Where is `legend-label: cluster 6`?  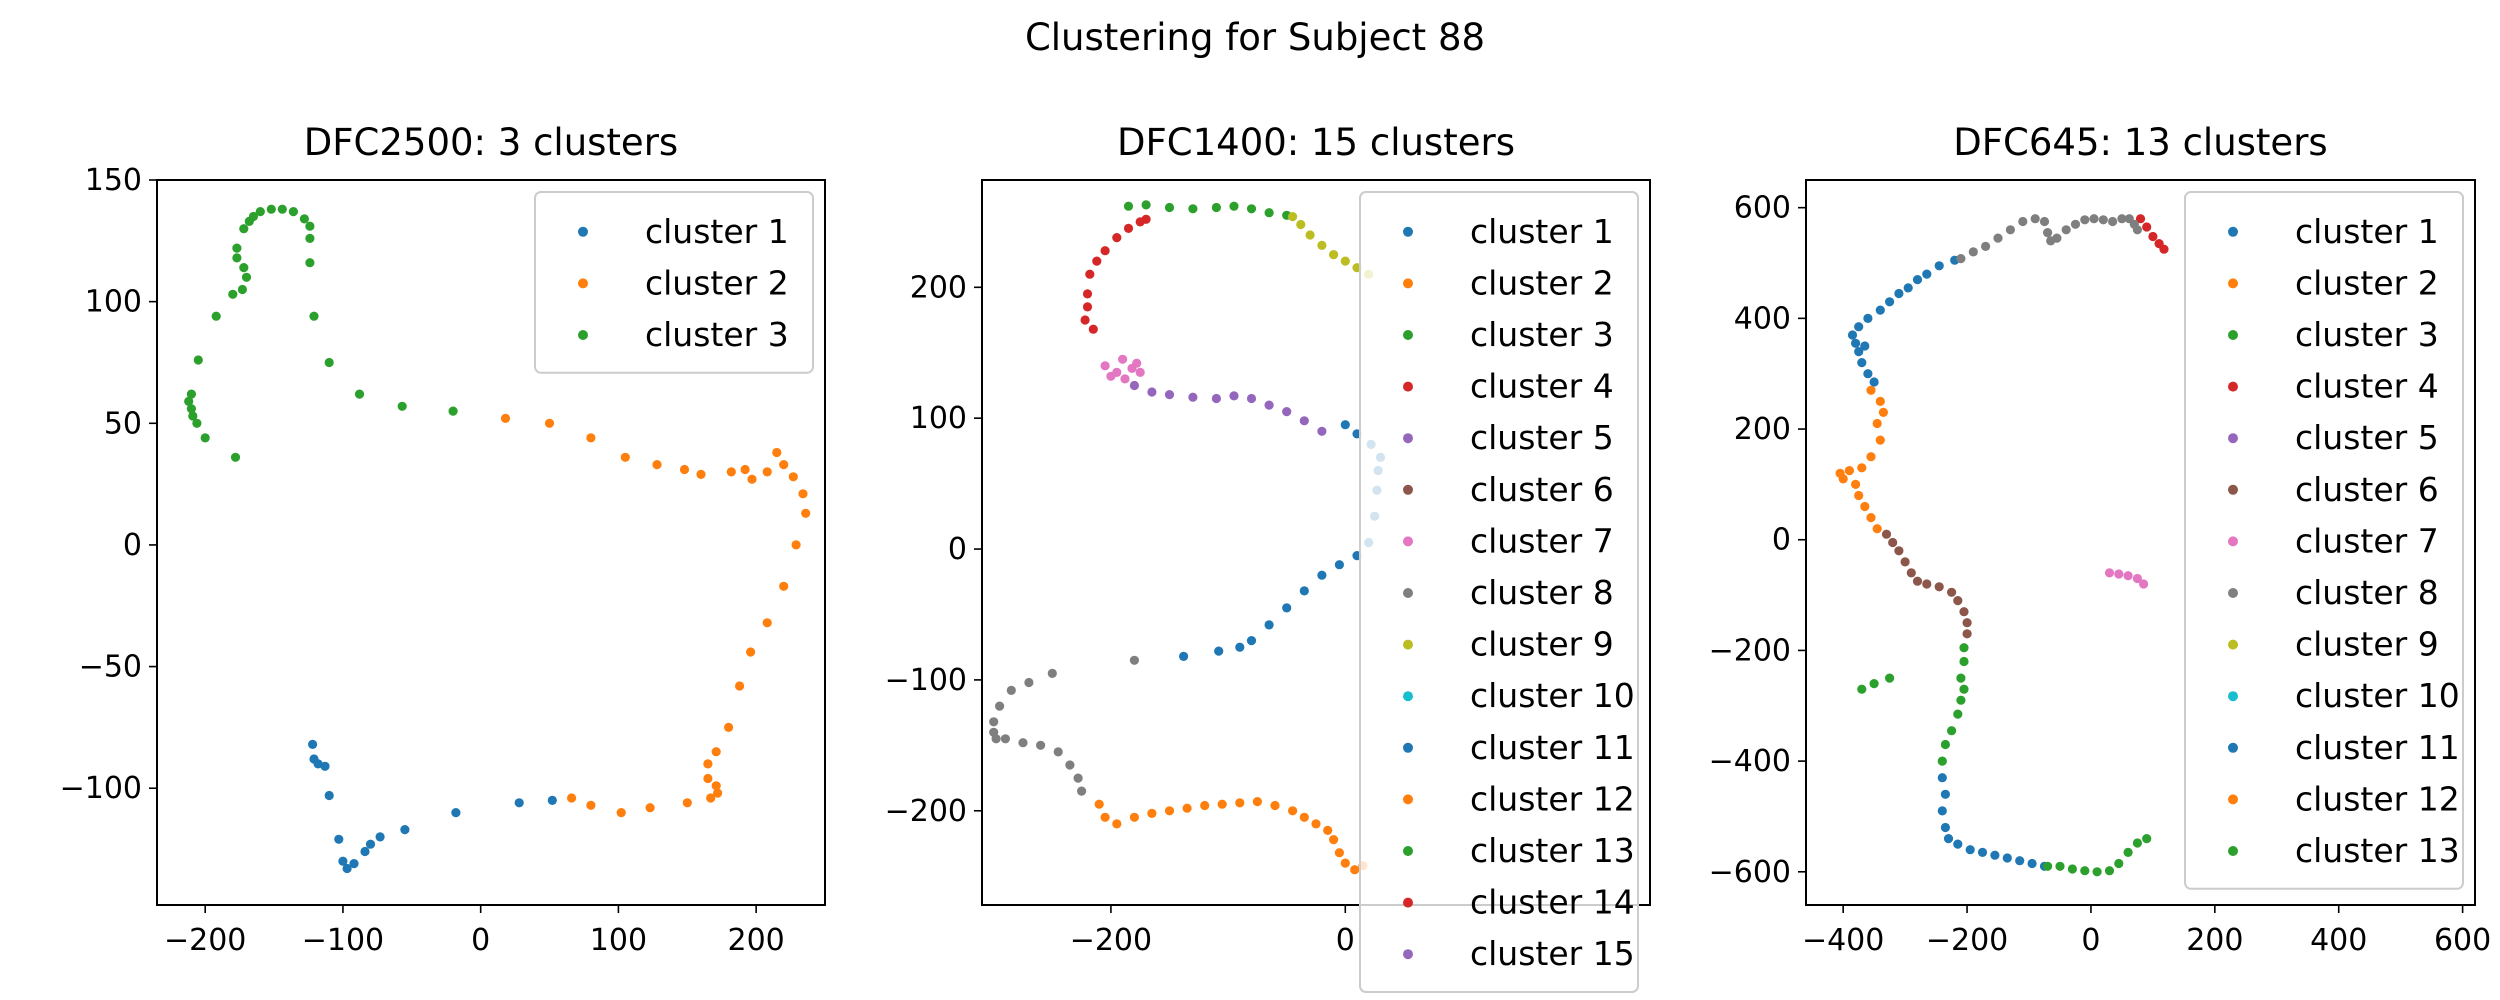 legend-label: cluster 6 is located at coordinates (2367, 489).